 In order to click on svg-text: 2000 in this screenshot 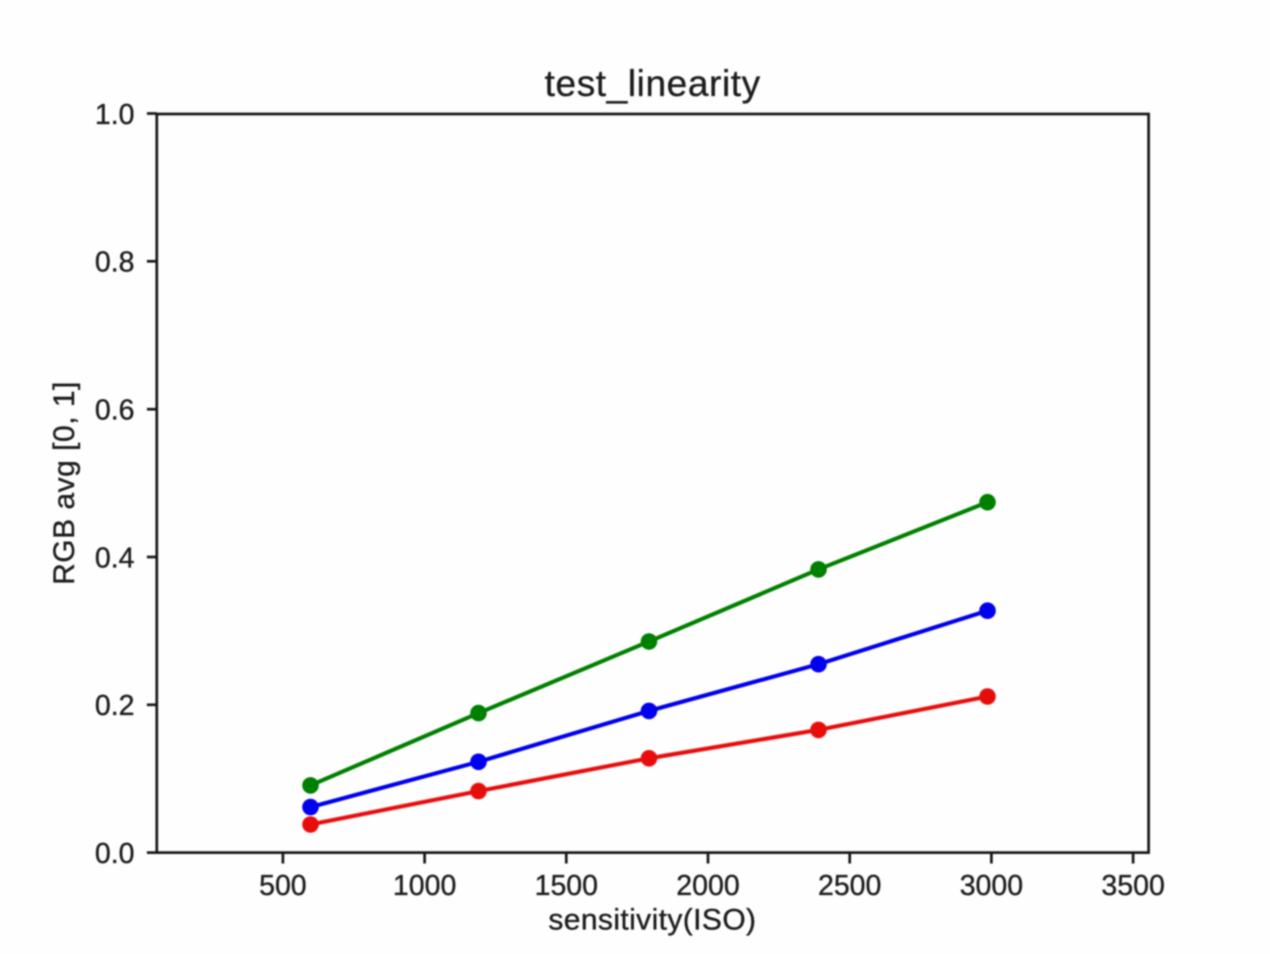, I will do `click(707, 886)`.